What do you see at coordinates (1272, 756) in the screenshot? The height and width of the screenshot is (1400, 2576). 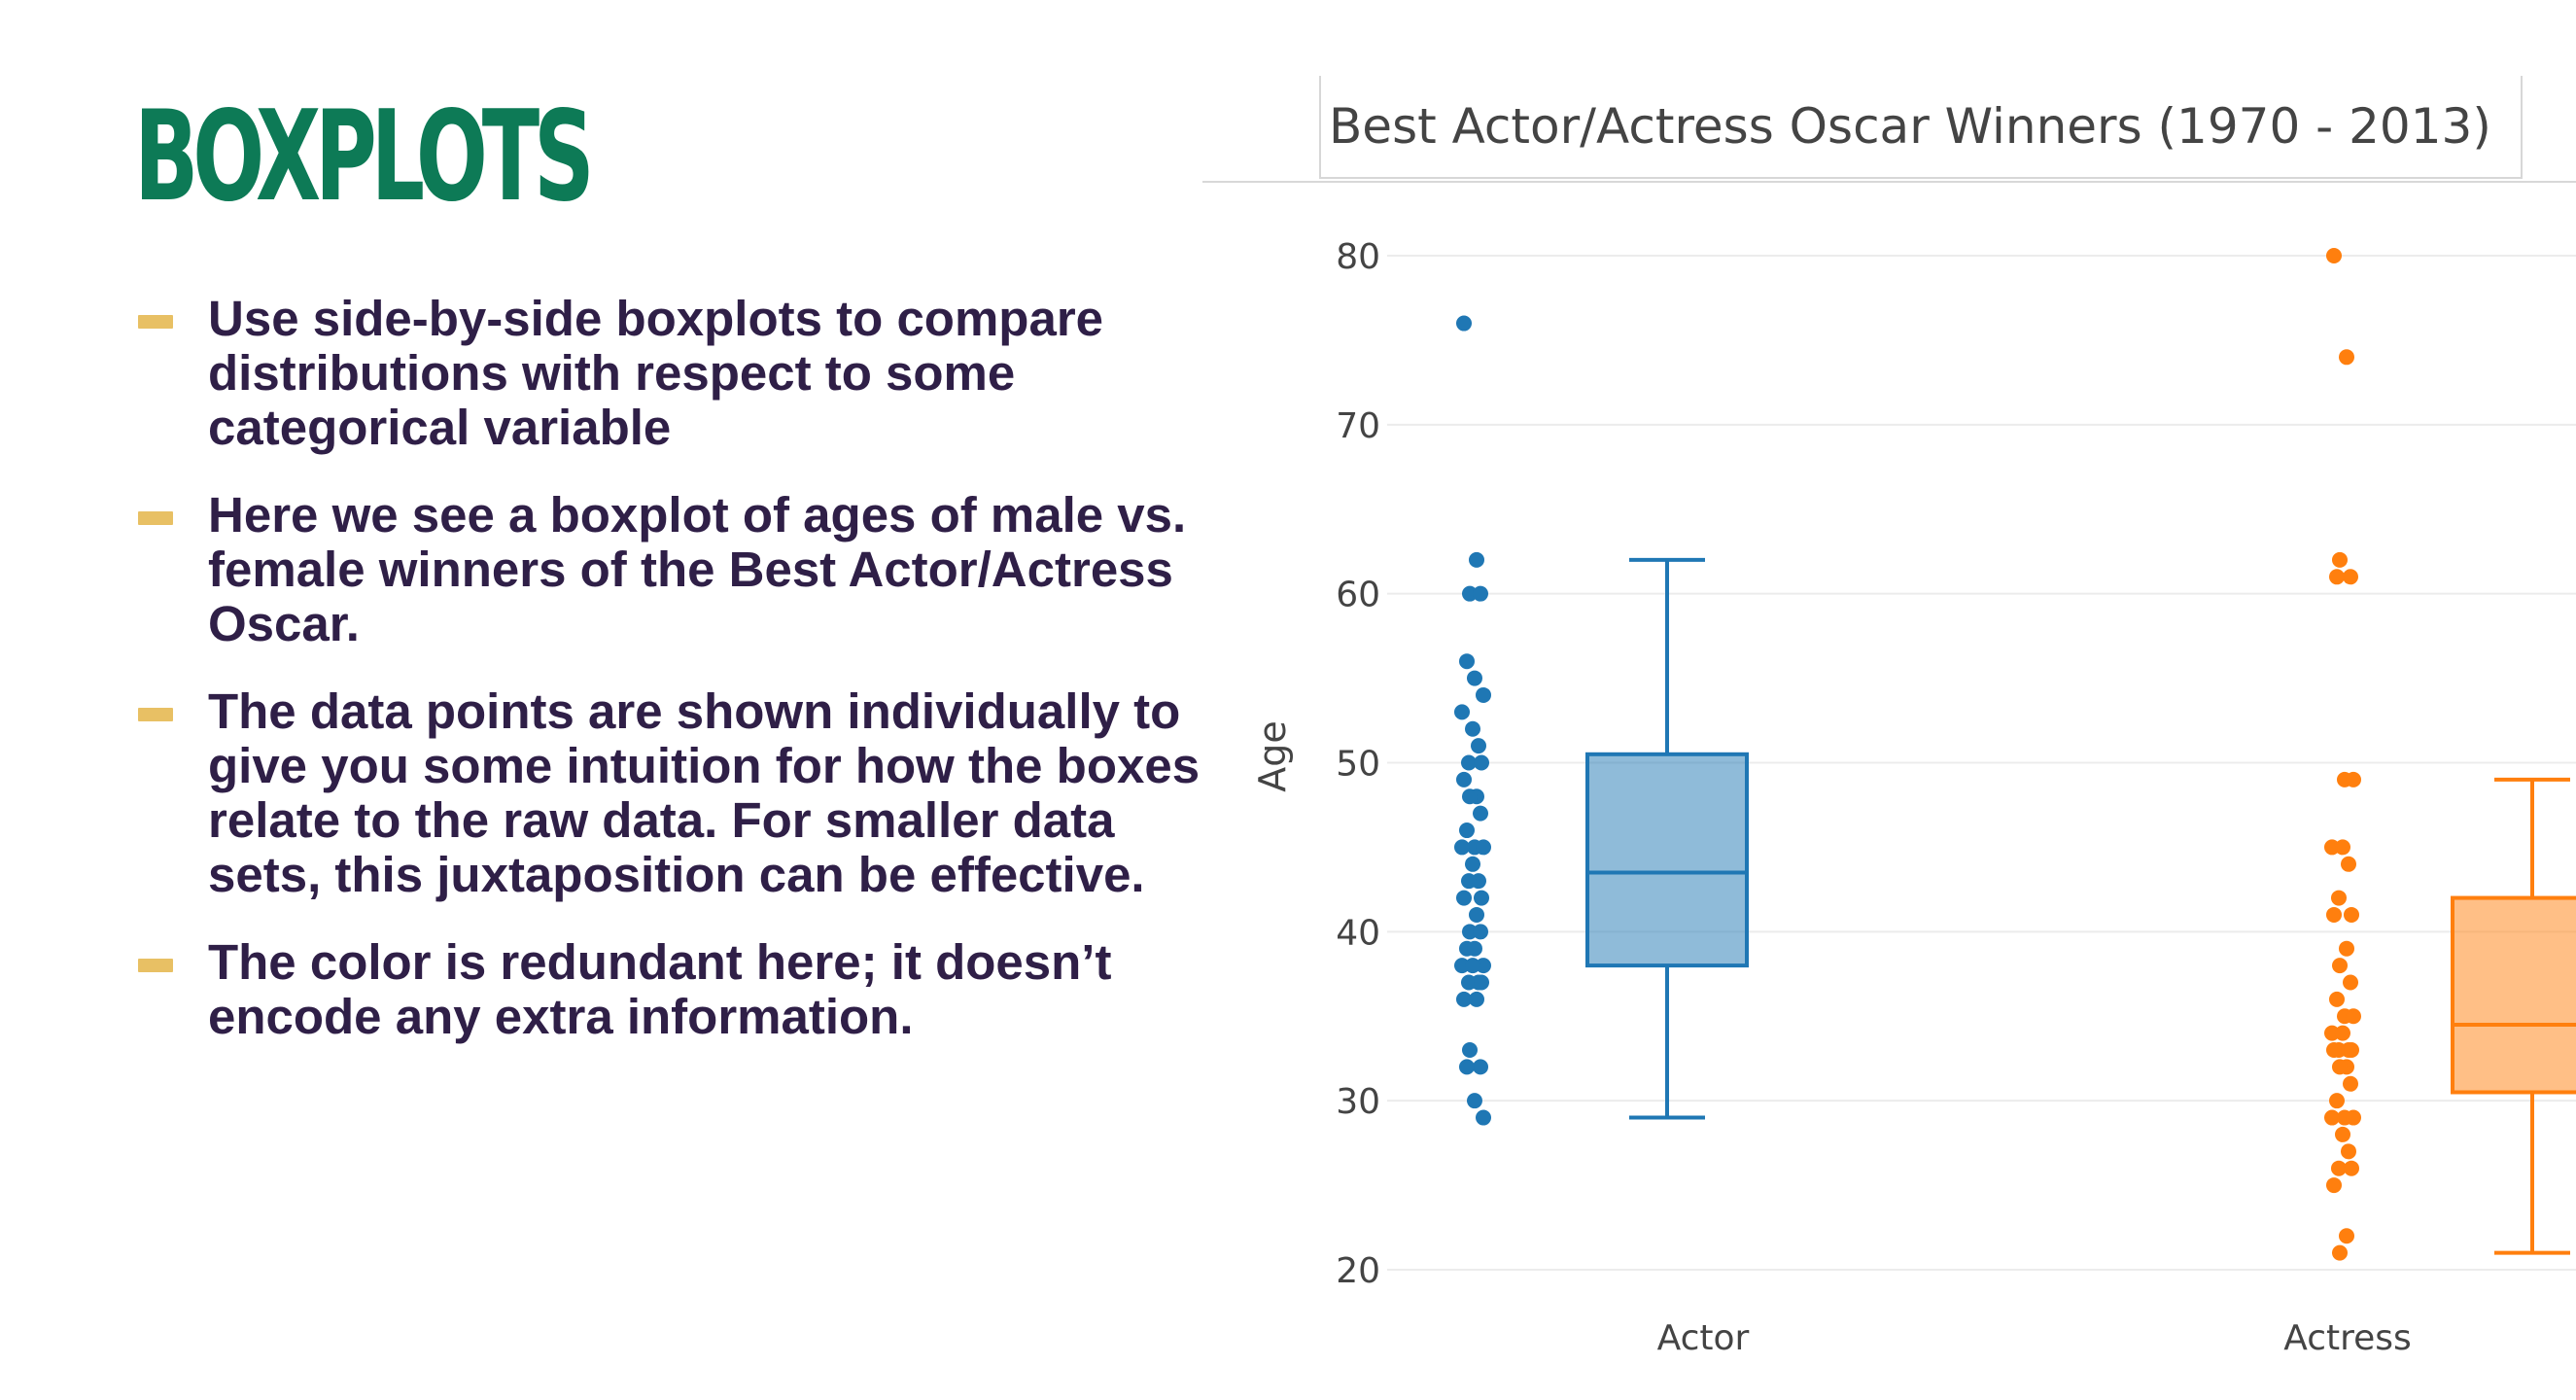 I see `y-axis-label: Age` at bounding box center [1272, 756].